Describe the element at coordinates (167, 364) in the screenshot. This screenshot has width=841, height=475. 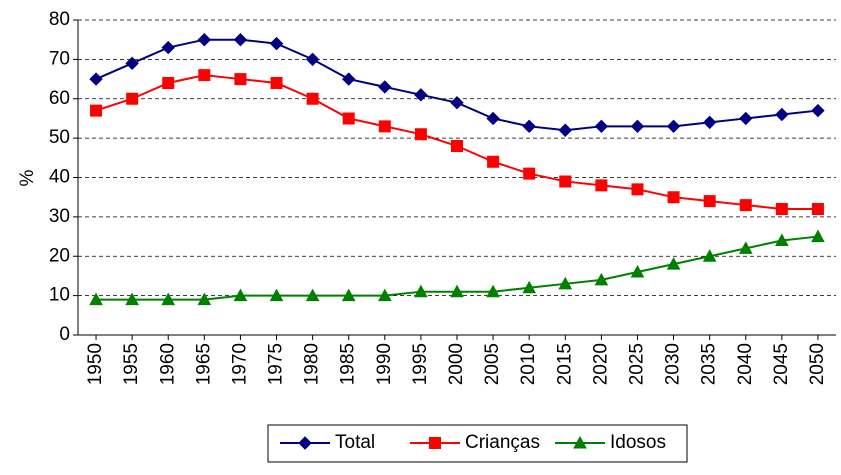
I see `x-tick-label: 1960` at that location.